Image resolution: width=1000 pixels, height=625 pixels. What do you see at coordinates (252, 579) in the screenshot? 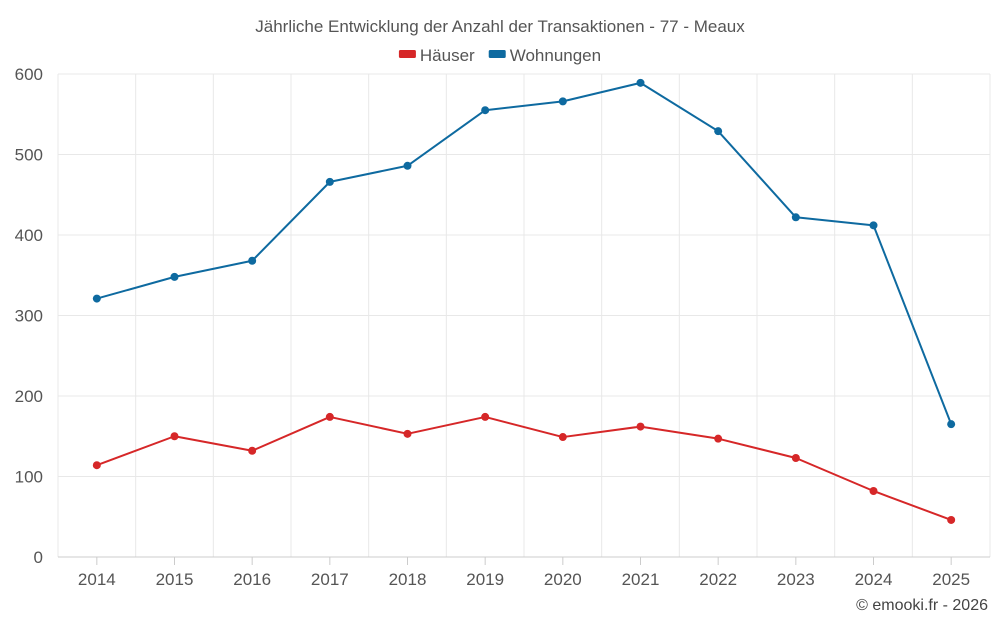
I see `x-tick-label: 2016` at bounding box center [252, 579].